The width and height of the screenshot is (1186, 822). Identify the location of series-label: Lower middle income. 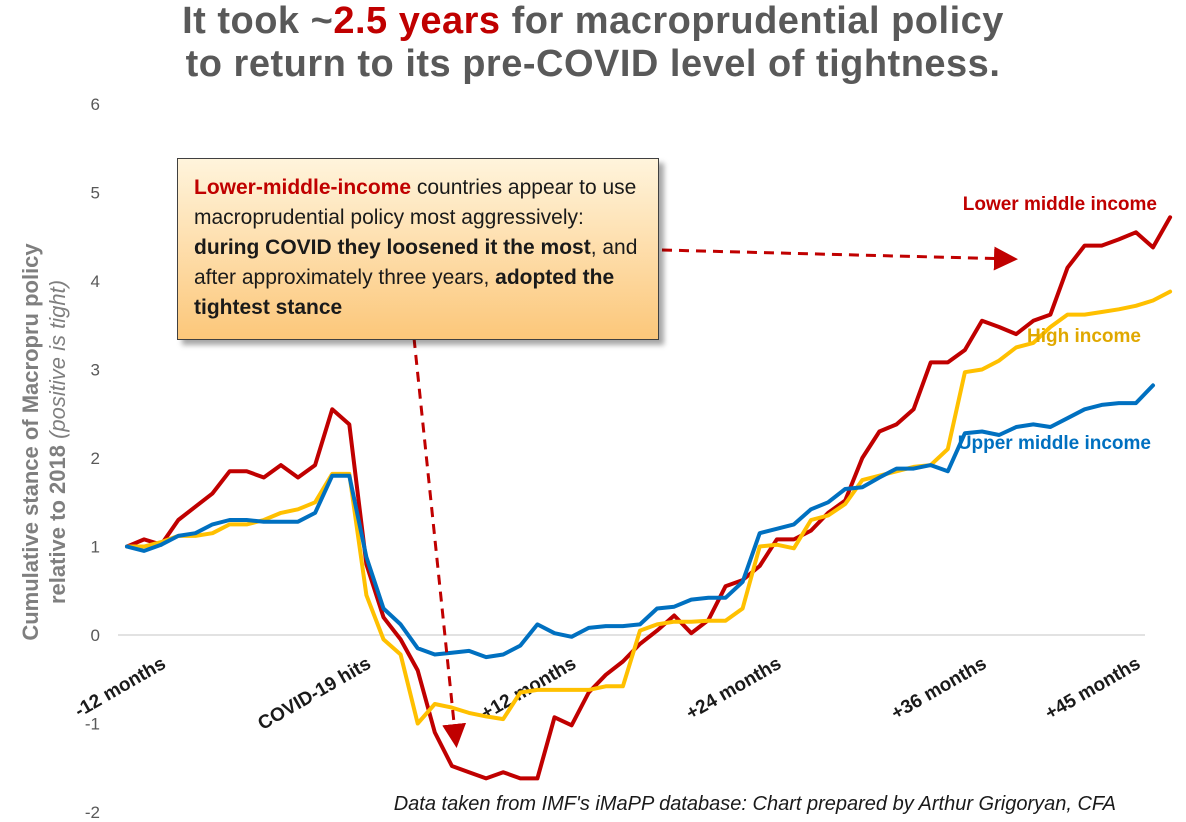
(1060, 204).